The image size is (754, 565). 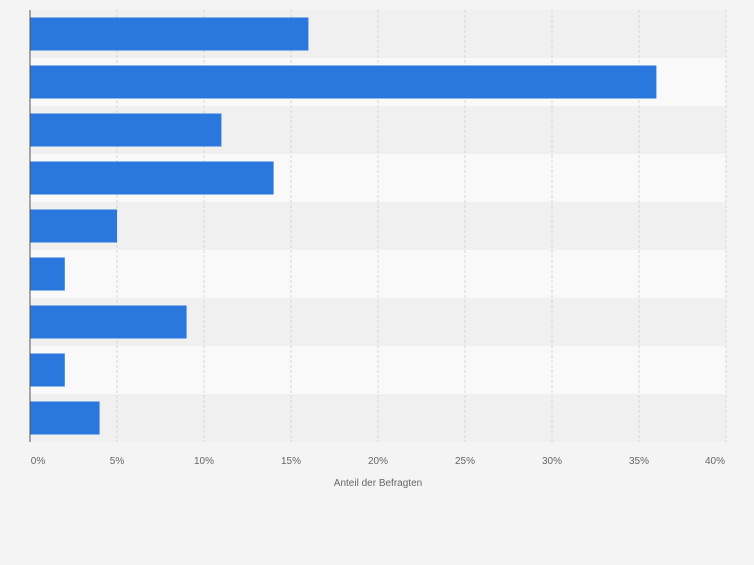 What do you see at coordinates (204, 461) in the screenshot?
I see `x-tick-label: 10%` at bounding box center [204, 461].